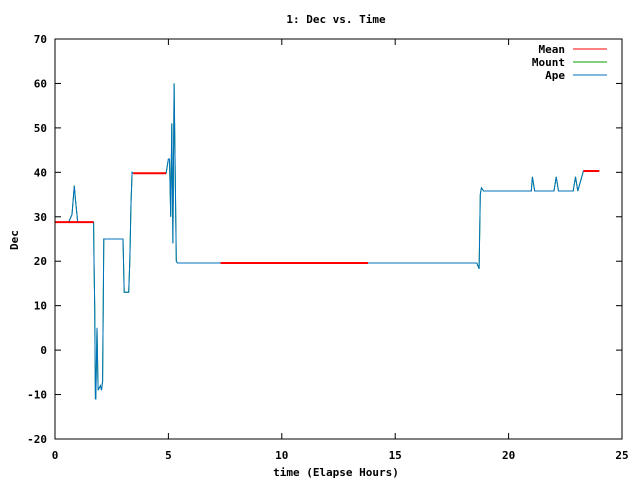 This screenshot has width=640, height=480. What do you see at coordinates (281, 455) in the screenshot?
I see `x-tick-label: 10` at bounding box center [281, 455].